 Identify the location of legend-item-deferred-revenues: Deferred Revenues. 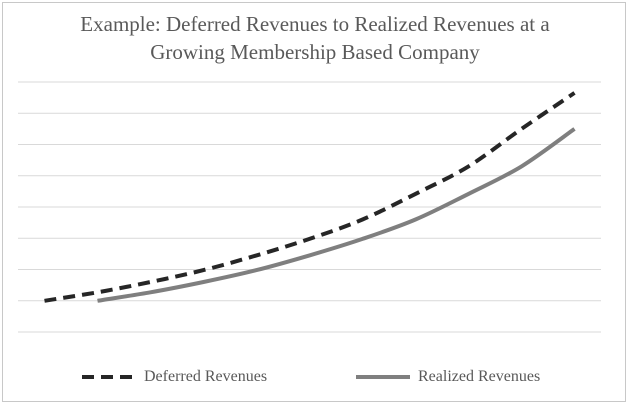
(173, 377).